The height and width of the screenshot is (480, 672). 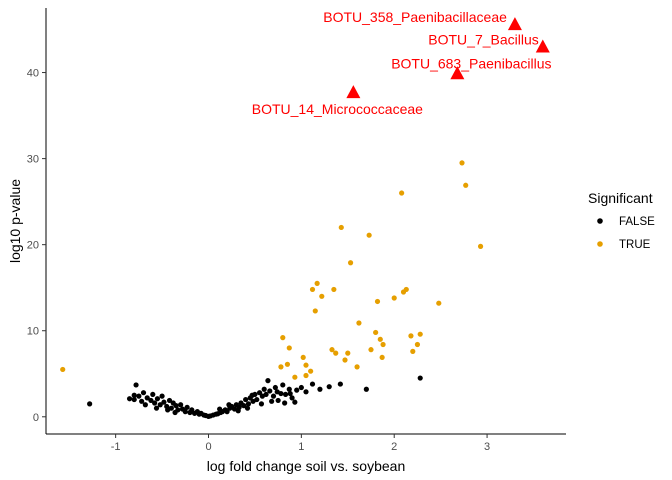 What do you see at coordinates (208, 447) in the screenshot?
I see `x-tick-label: 0` at bounding box center [208, 447].